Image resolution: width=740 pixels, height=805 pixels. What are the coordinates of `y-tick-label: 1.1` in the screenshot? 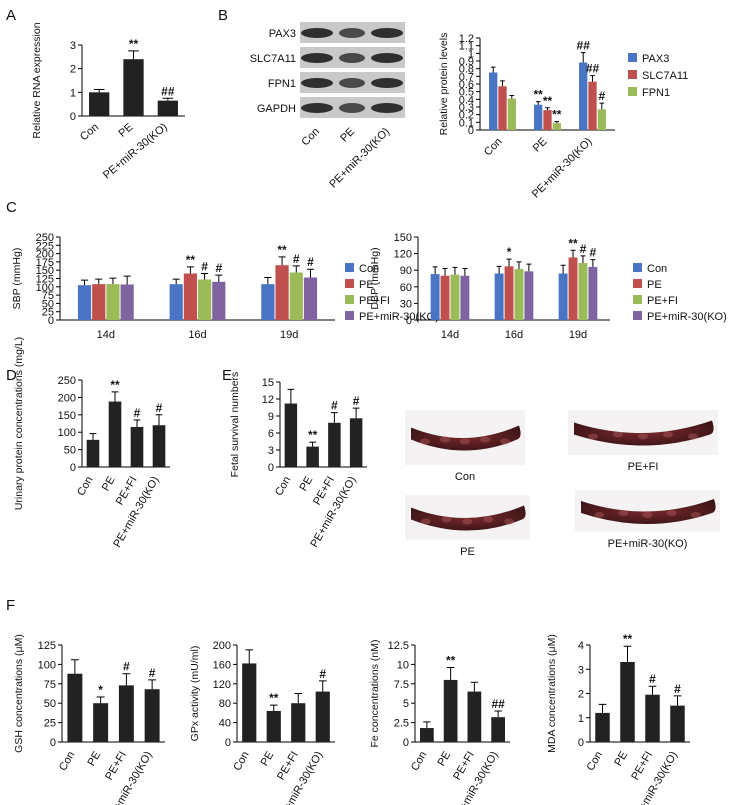 It's located at (466, 47).